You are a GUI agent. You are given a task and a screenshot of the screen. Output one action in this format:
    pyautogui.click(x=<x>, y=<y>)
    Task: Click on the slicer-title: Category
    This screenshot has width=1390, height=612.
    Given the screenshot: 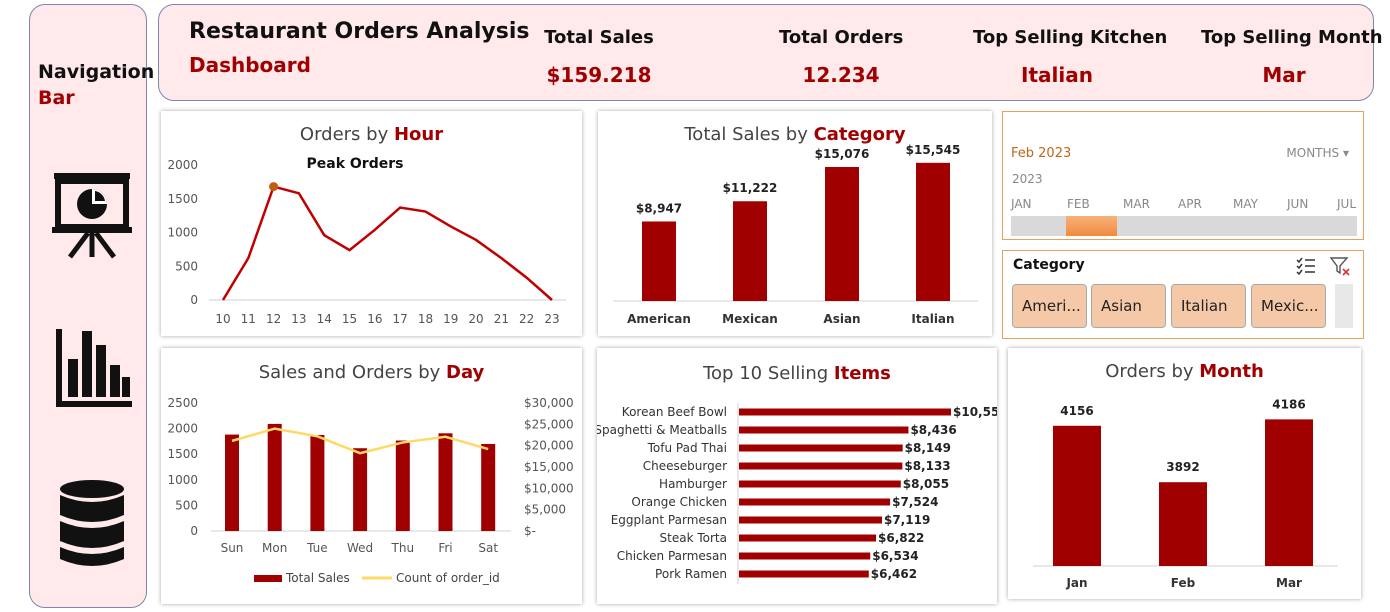 What is the action you would take?
    pyautogui.click(x=1049, y=265)
    